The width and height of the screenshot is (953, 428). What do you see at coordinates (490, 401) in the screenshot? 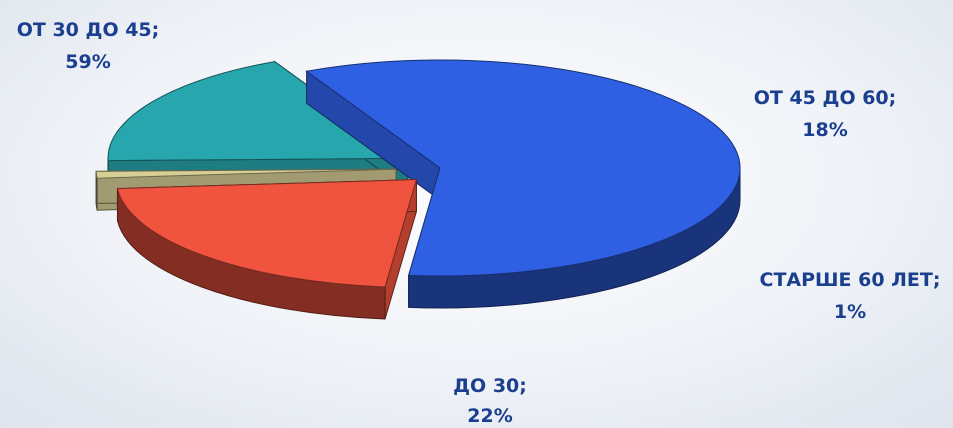
I see `slice-label-under-30: ДО 30; 22%` at bounding box center [490, 401].